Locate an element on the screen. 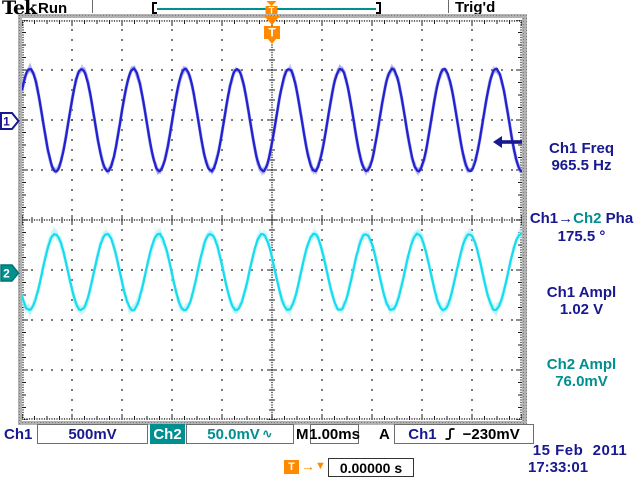 The width and height of the screenshot is (640, 480). ch2-scale-box: 50.0mV ∿ is located at coordinates (240, 434).